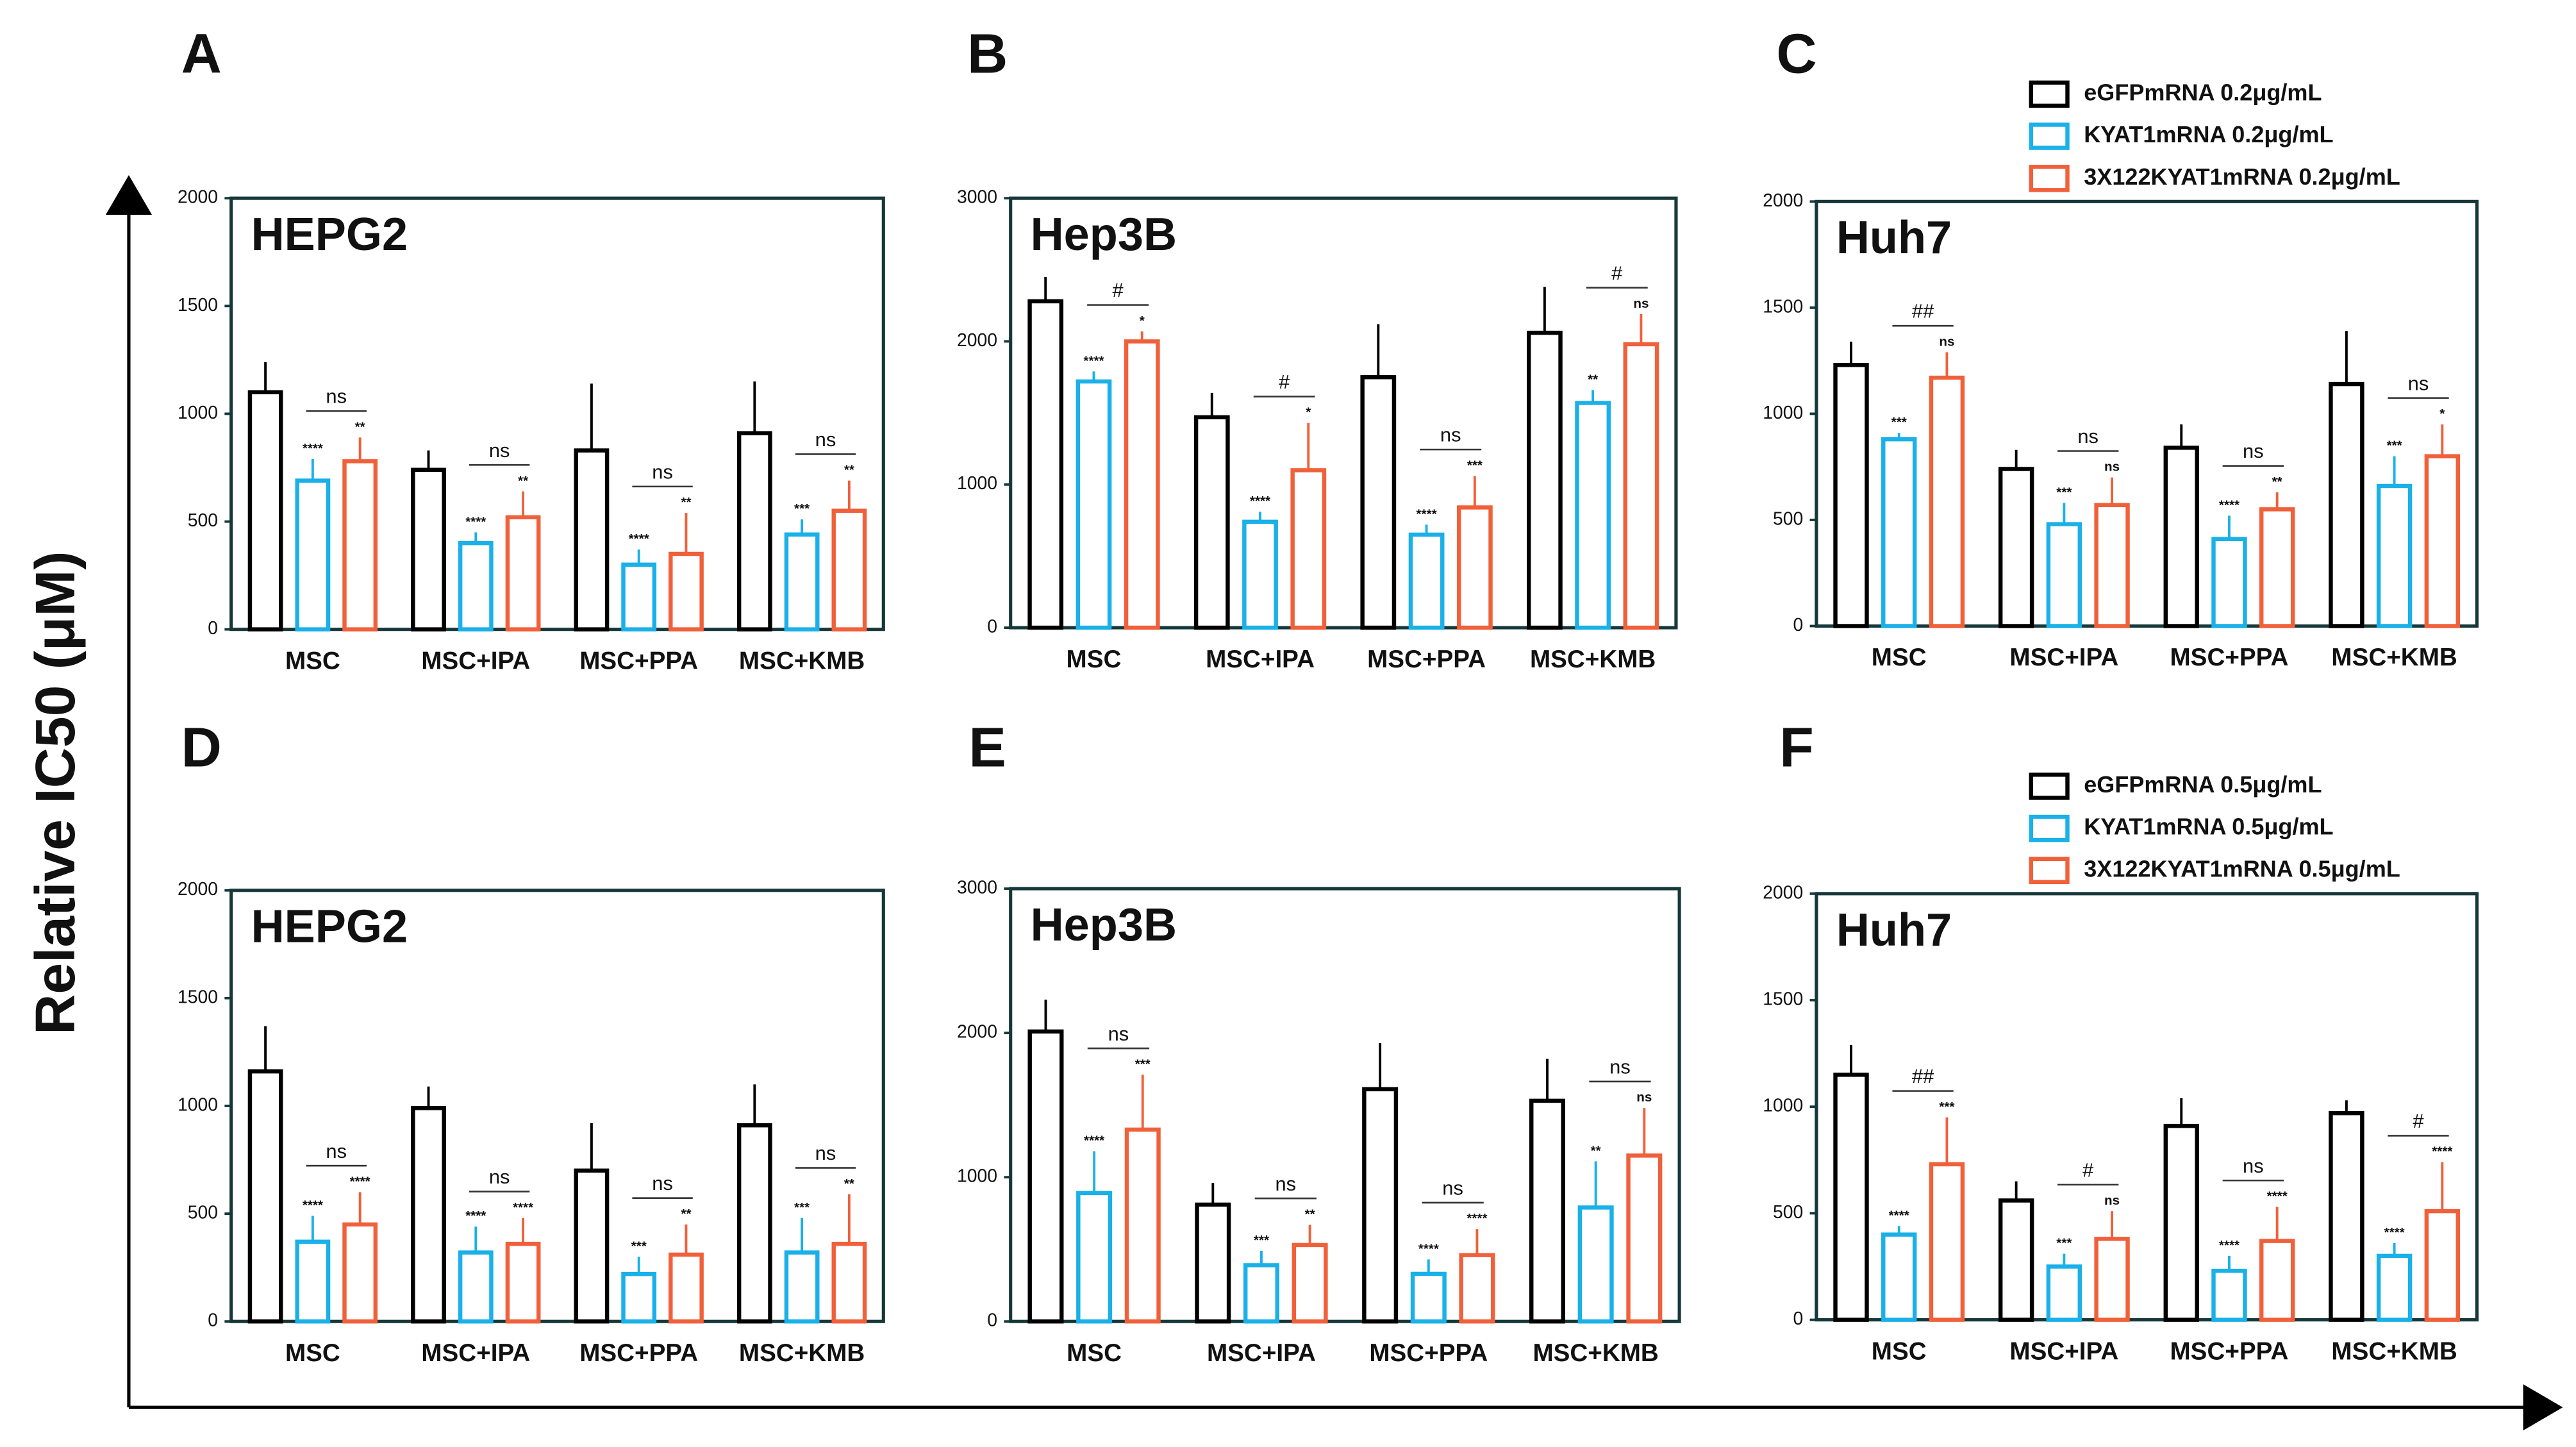 The height and width of the screenshot is (1447, 2576). What do you see at coordinates (2242, 868) in the screenshot?
I see `legend-label: 3X122KYAT1mRNA 0.5μg/mL` at bounding box center [2242, 868].